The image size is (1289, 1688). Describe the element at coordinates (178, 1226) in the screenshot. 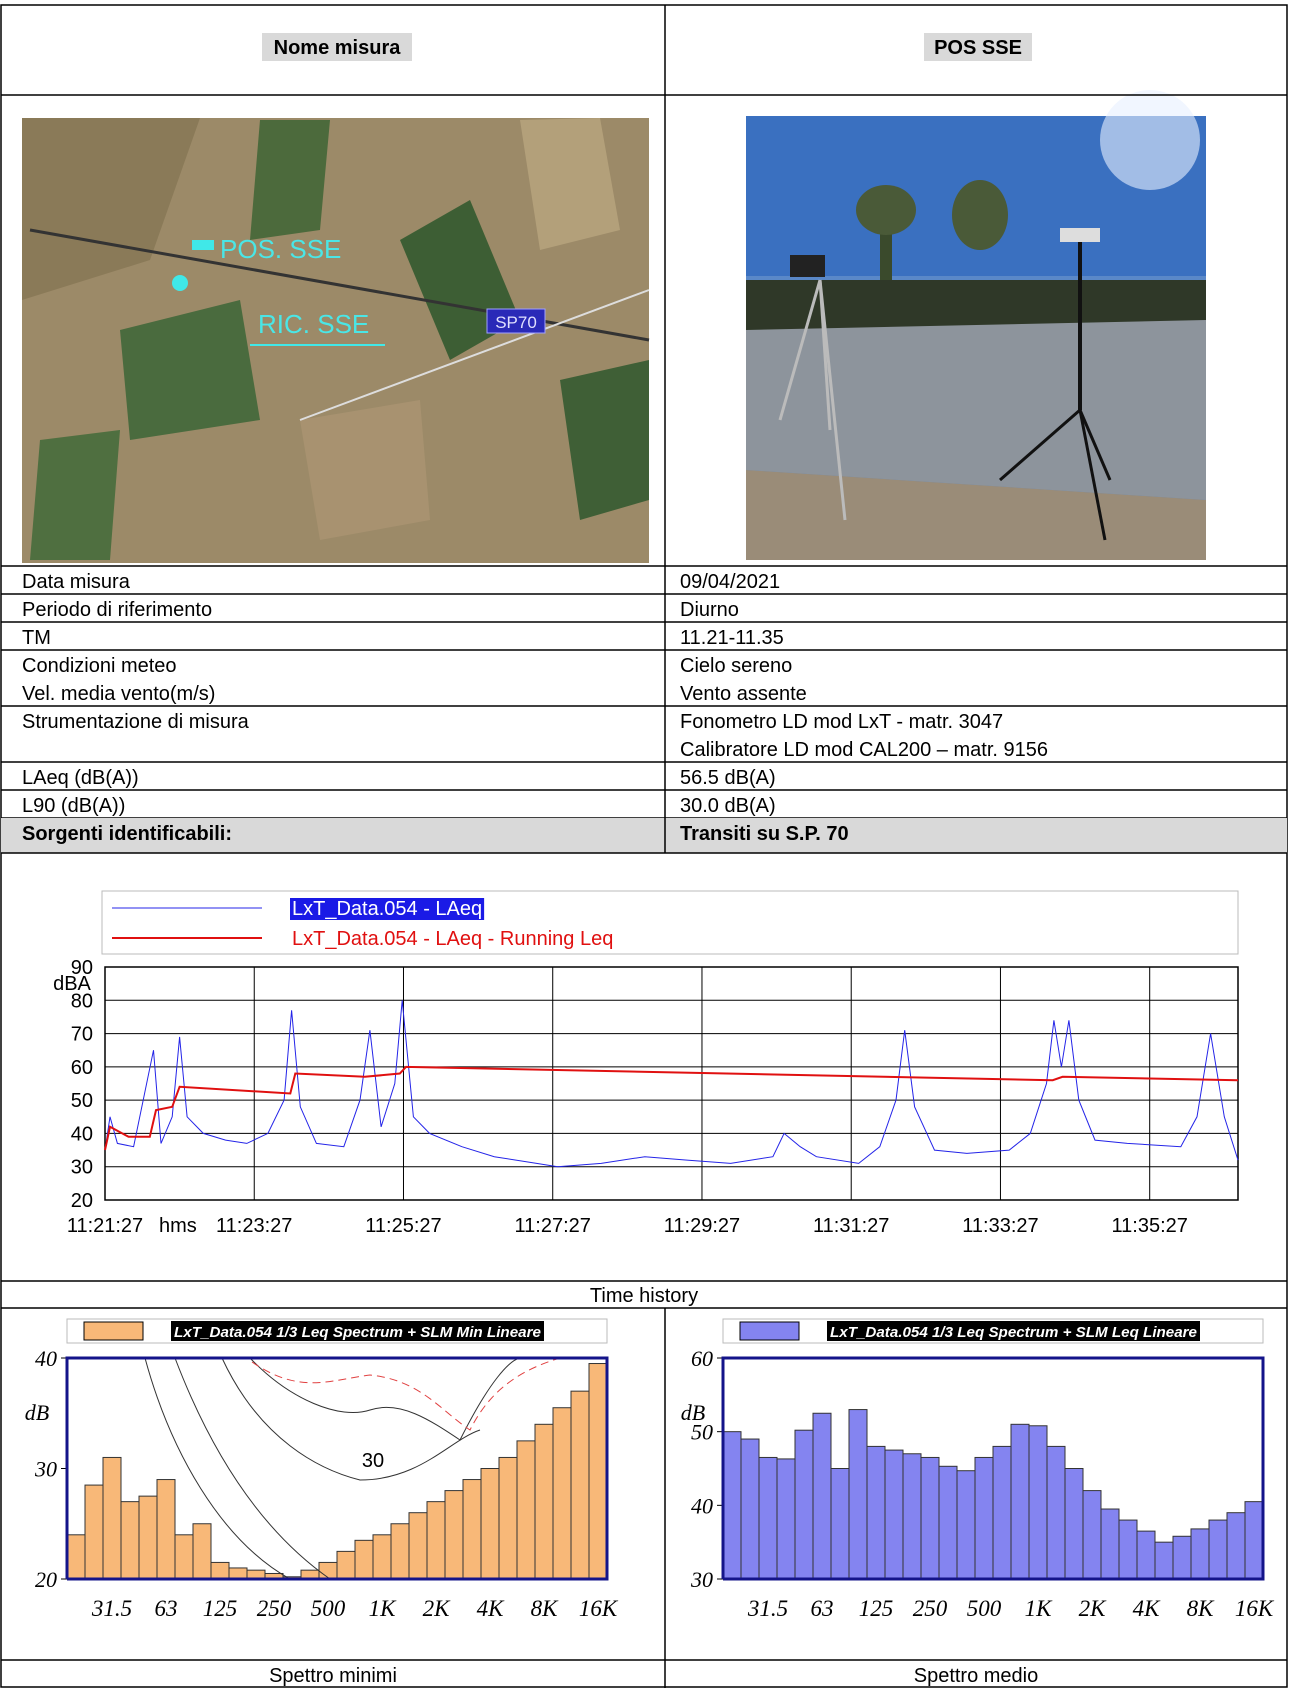

I see `x-axis-unit: hms` at that location.